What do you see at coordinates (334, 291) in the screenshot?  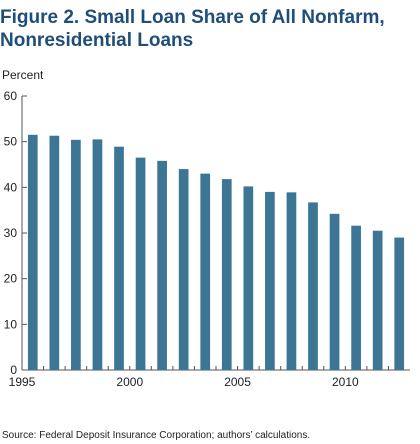 I see `bar-2009` at bounding box center [334, 291].